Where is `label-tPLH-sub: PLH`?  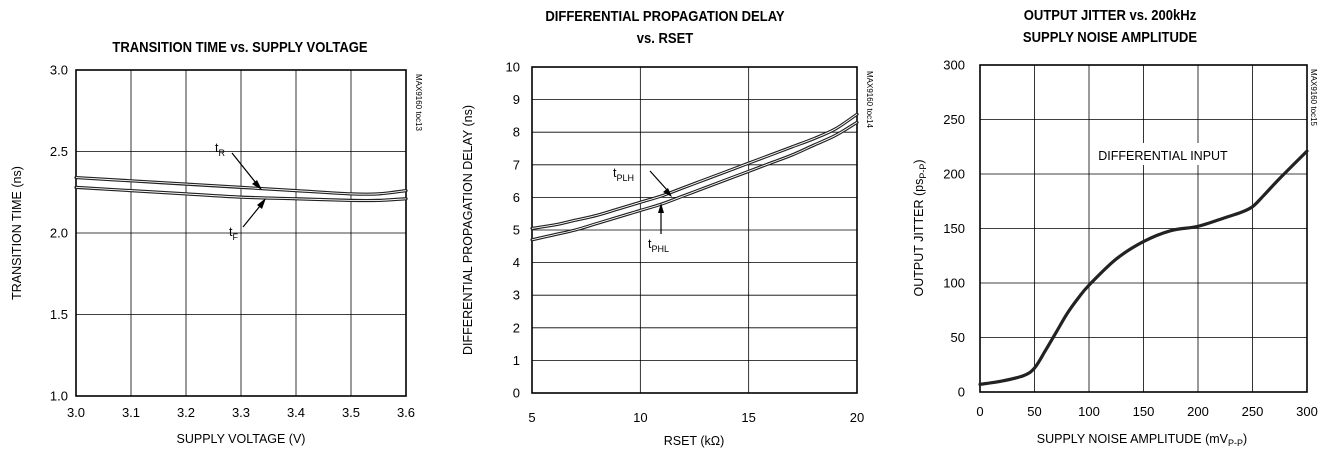
label-tPLH-sub: PLH is located at coordinates (625, 178).